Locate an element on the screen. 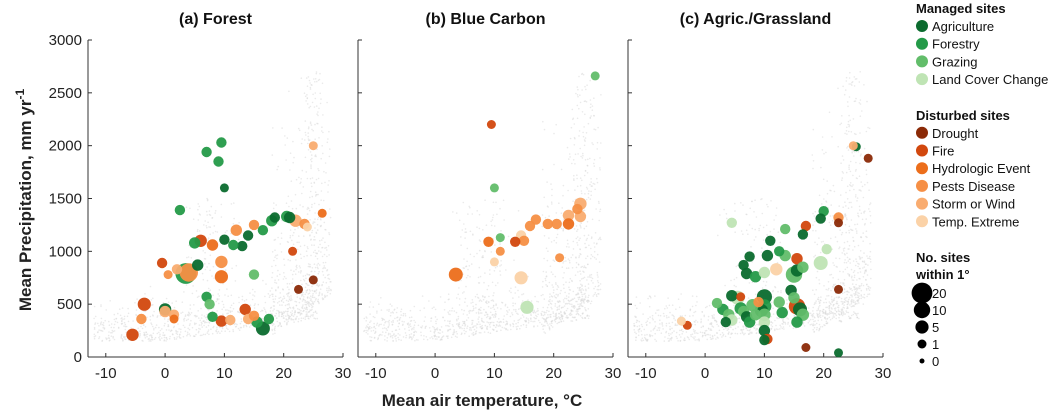  legend-managed-item-marker is located at coordinates (922, 43).